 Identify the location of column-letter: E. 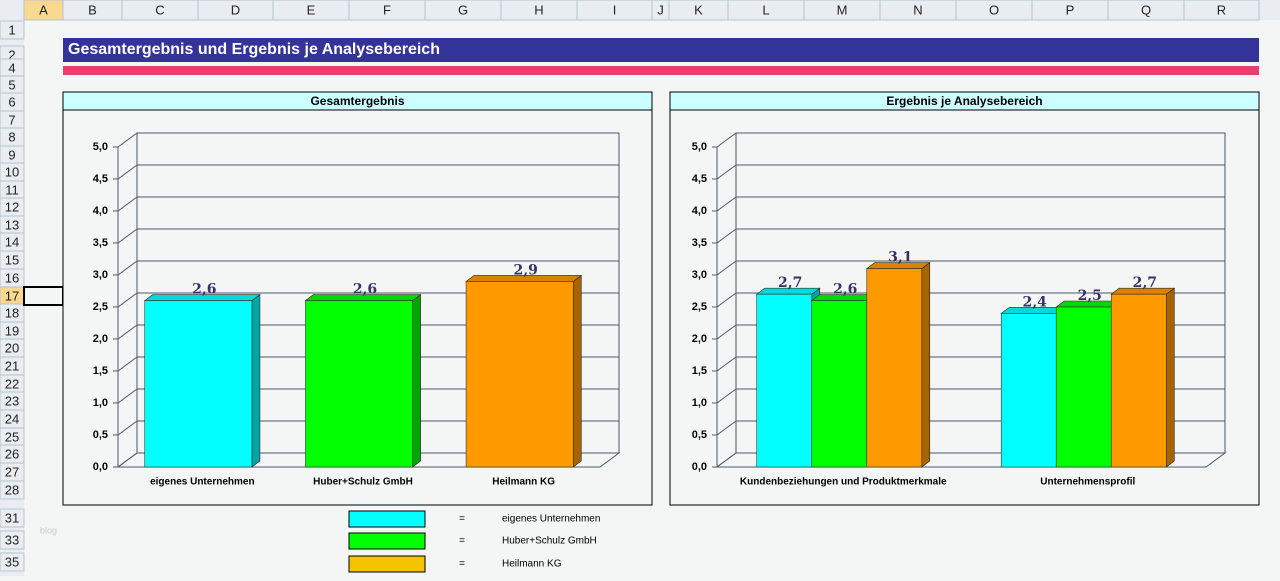
(311, 9).